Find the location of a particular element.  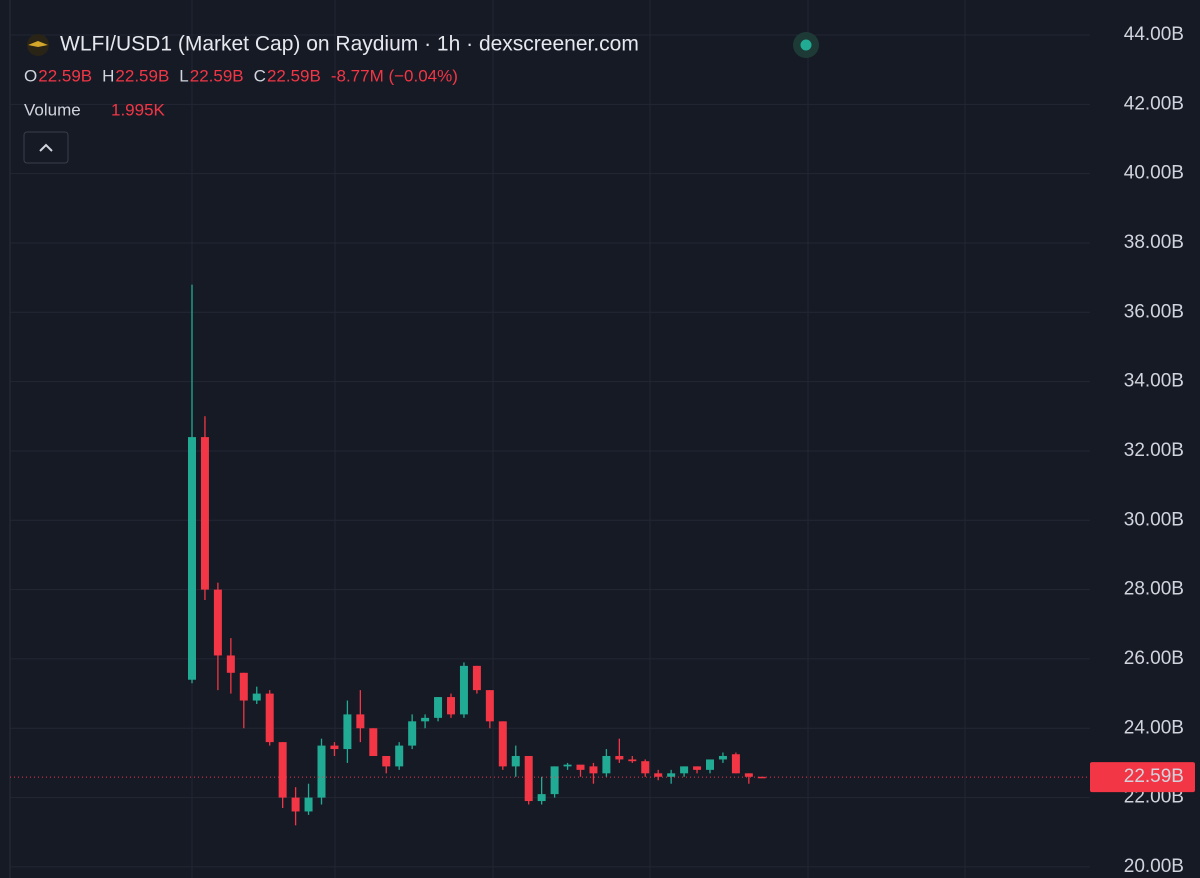

status-dot is located at coordinates (806, 45).